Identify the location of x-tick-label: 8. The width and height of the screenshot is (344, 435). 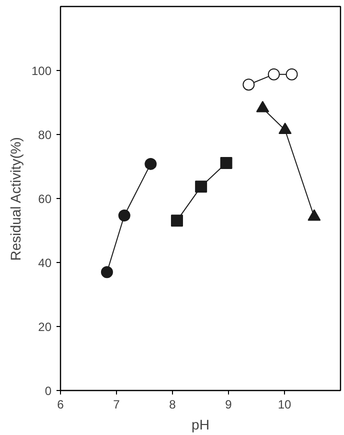
(172, 405).